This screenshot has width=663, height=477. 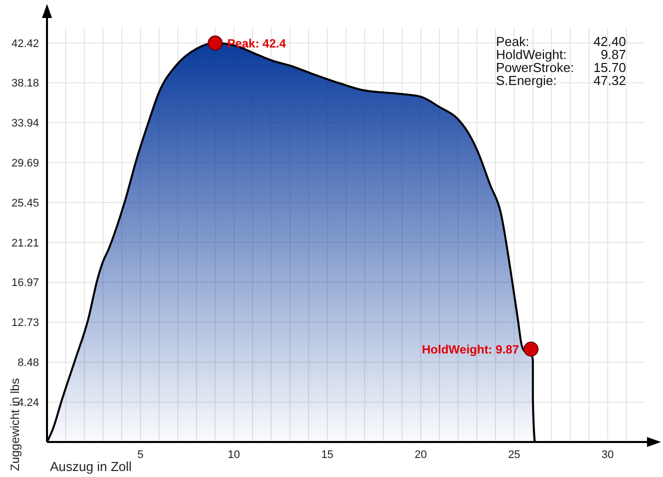 I want to click on y-tick-label: 38.18, so click(x=25, y=84).